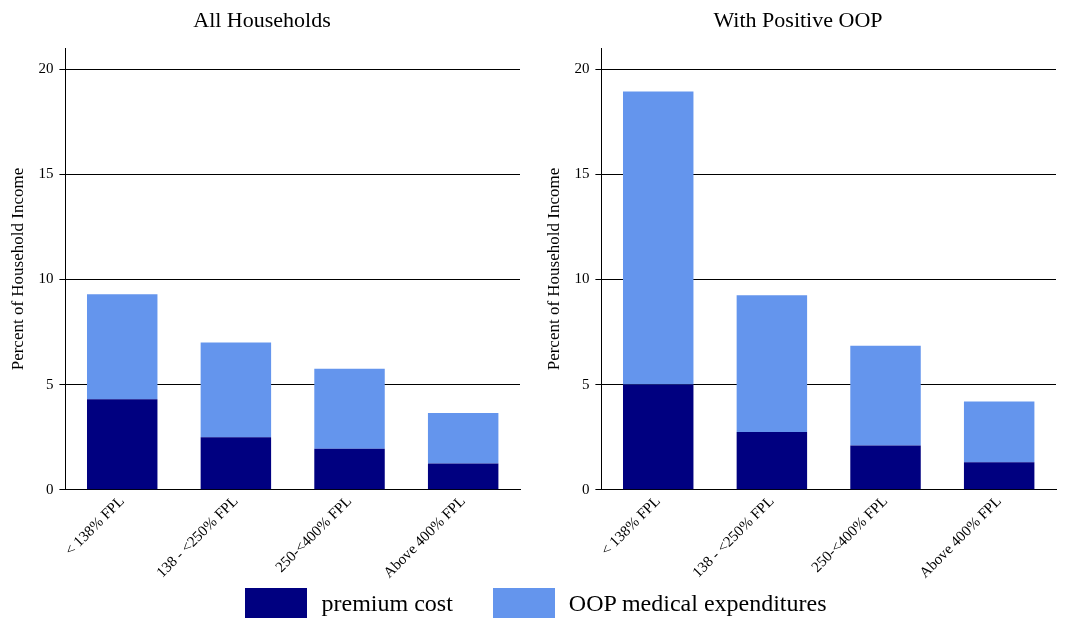  I want to click on chart-title: With Positive OOP, so click(798, 19).